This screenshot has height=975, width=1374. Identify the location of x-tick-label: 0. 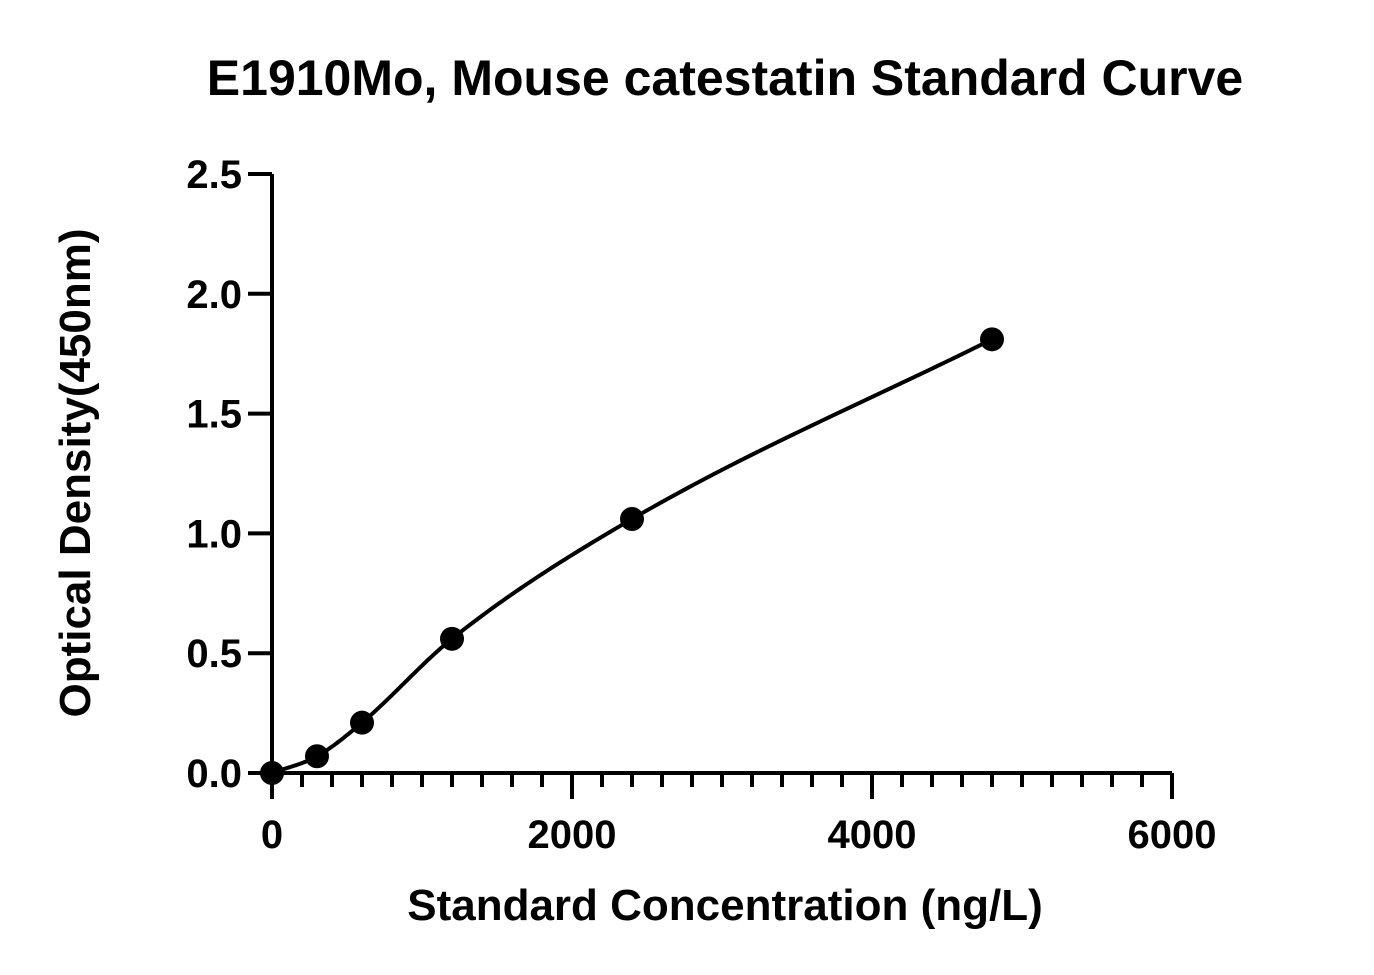
(272, 835).